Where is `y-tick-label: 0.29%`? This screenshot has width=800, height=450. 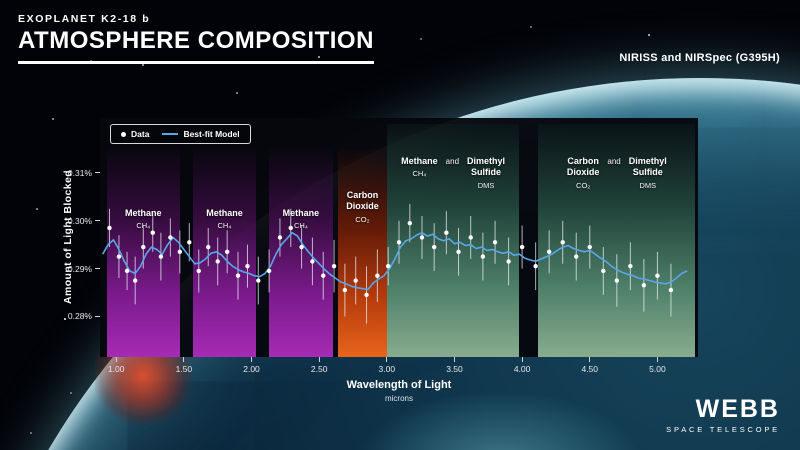 y-tick-label: 0.29% is located at coordinates (79, 268).